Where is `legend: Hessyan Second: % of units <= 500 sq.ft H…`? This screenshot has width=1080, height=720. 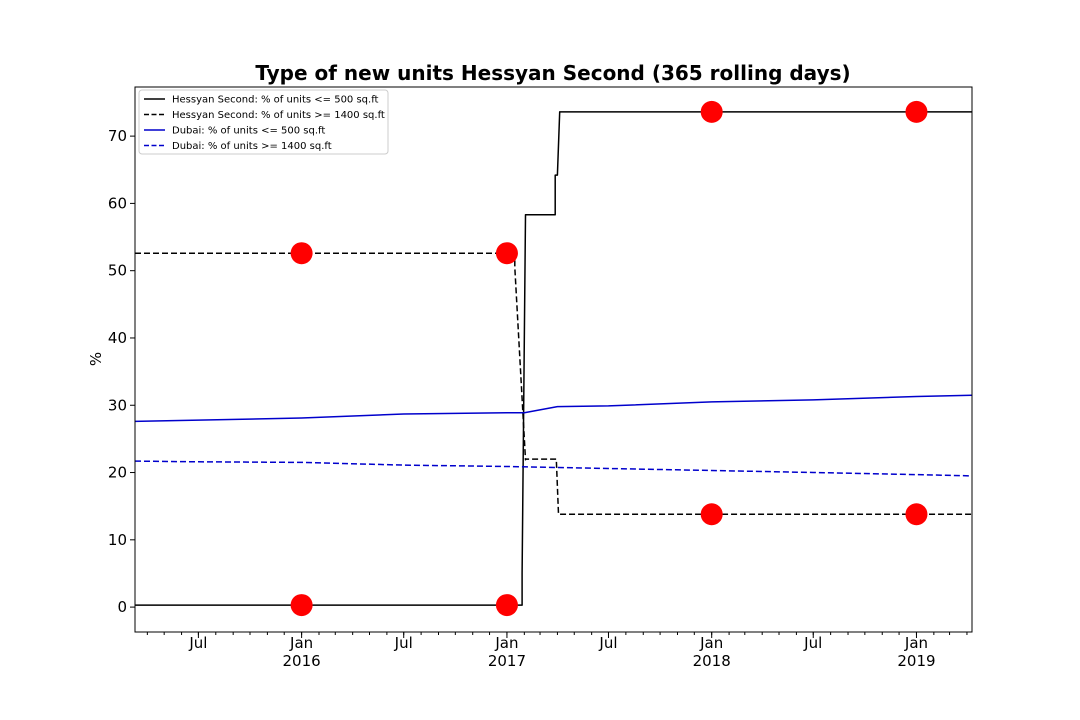
legend: Hessyan Second: % of units <= 500 sq.ft H… is located at coordinates (263, 122).